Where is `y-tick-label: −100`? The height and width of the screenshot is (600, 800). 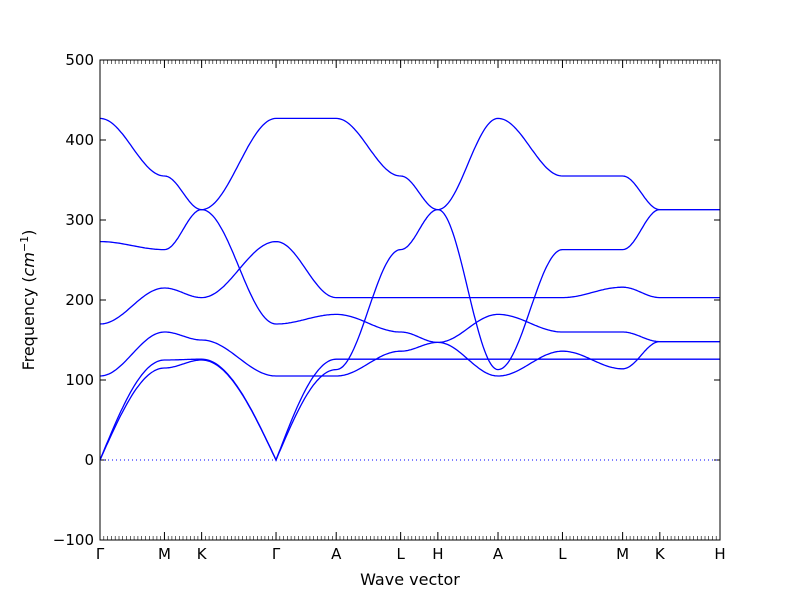 y-tick-label: −100 is located at coordinates (73, 540).